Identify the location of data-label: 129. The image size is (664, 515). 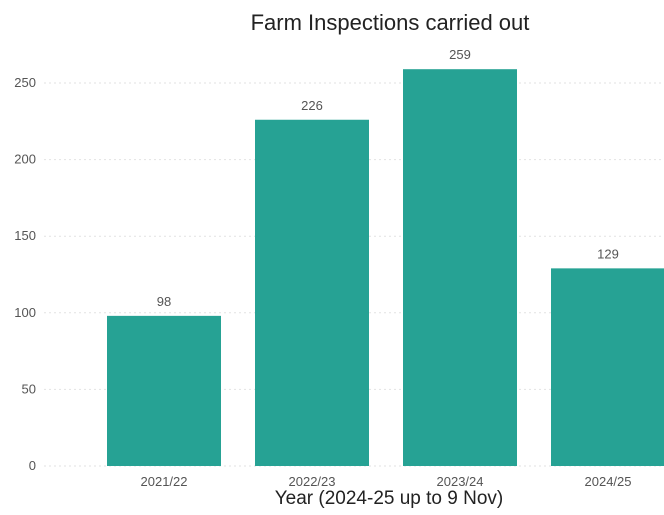
(608, 253).